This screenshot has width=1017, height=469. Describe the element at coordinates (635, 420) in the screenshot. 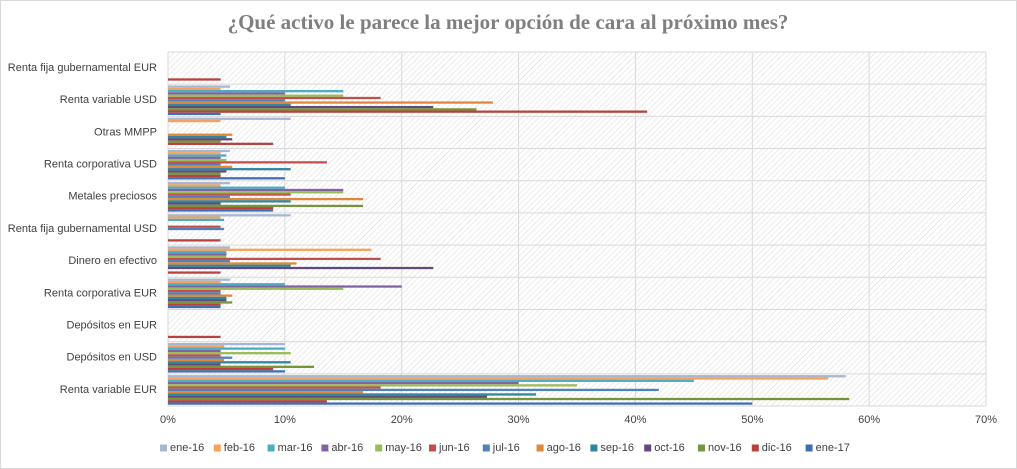

I see `x-tick-label: 40%` at that location.